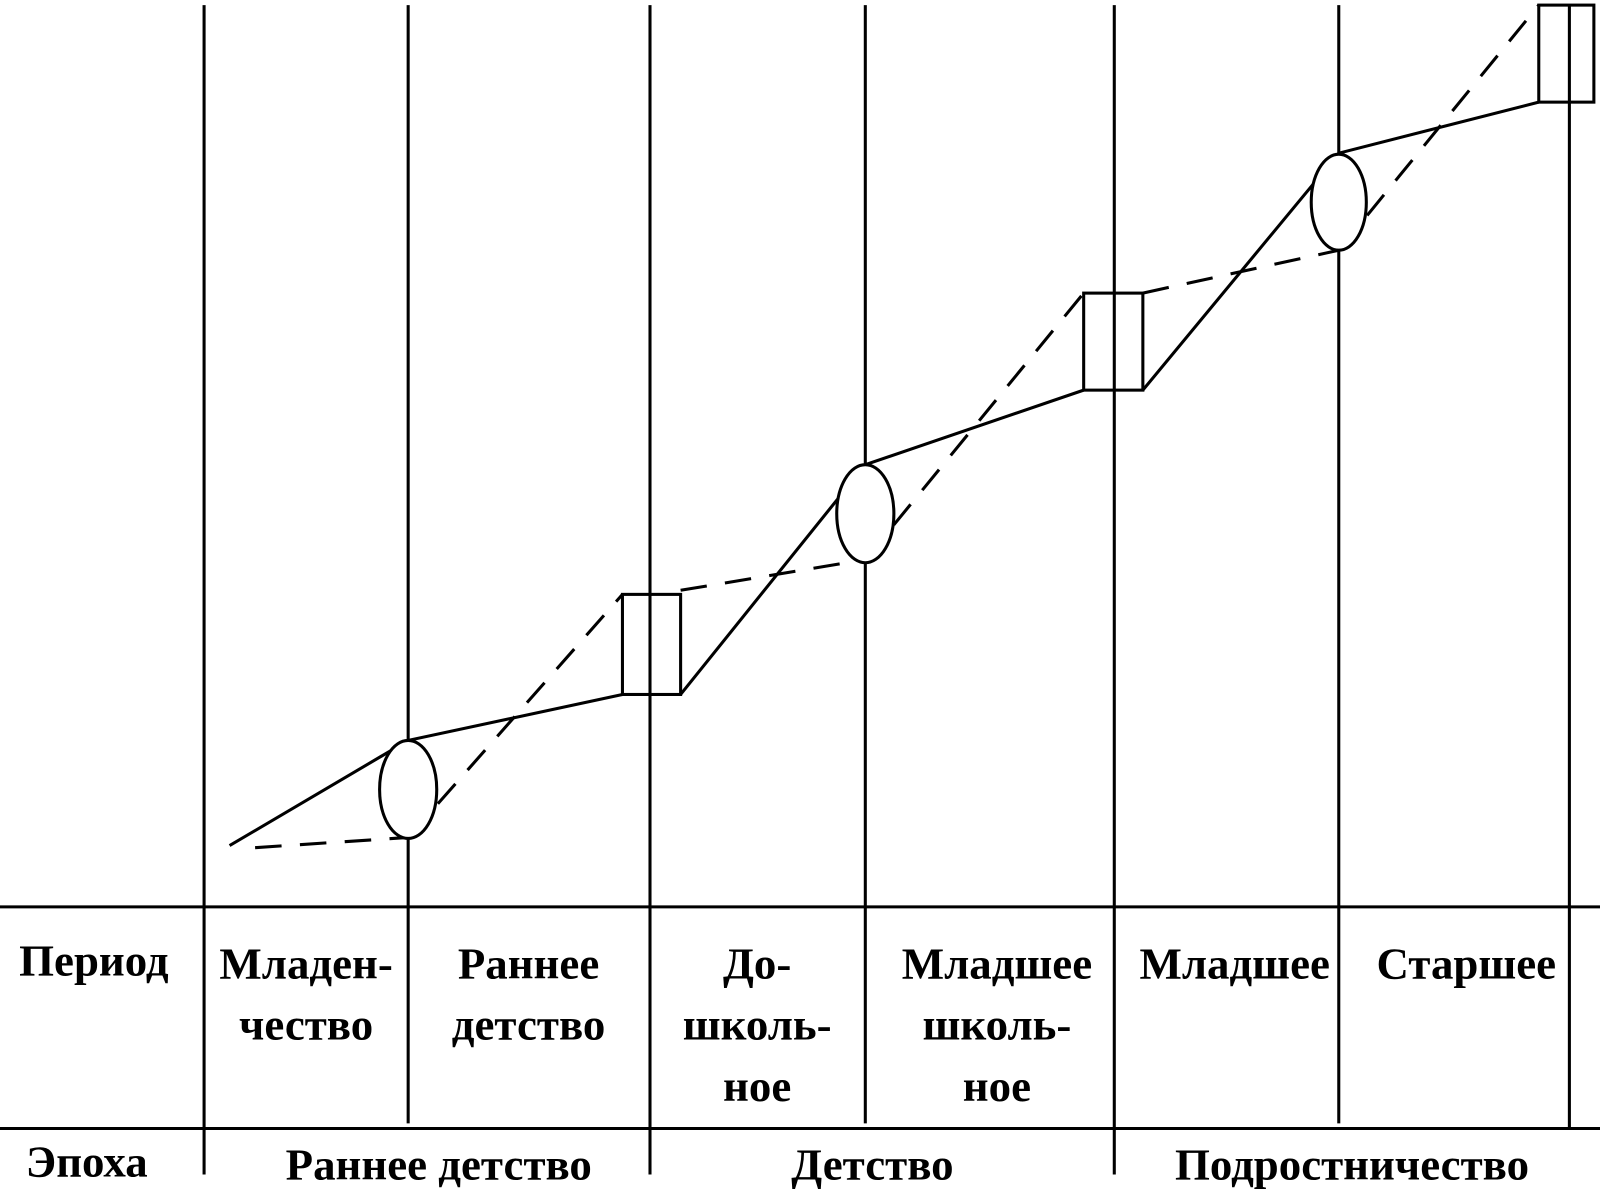 This screenshot has width=1600, height=1200. What do you see at coordinates (305, 963) in the screenshot?
I see `period-label: Младен-` at bounding box center [305, 963].